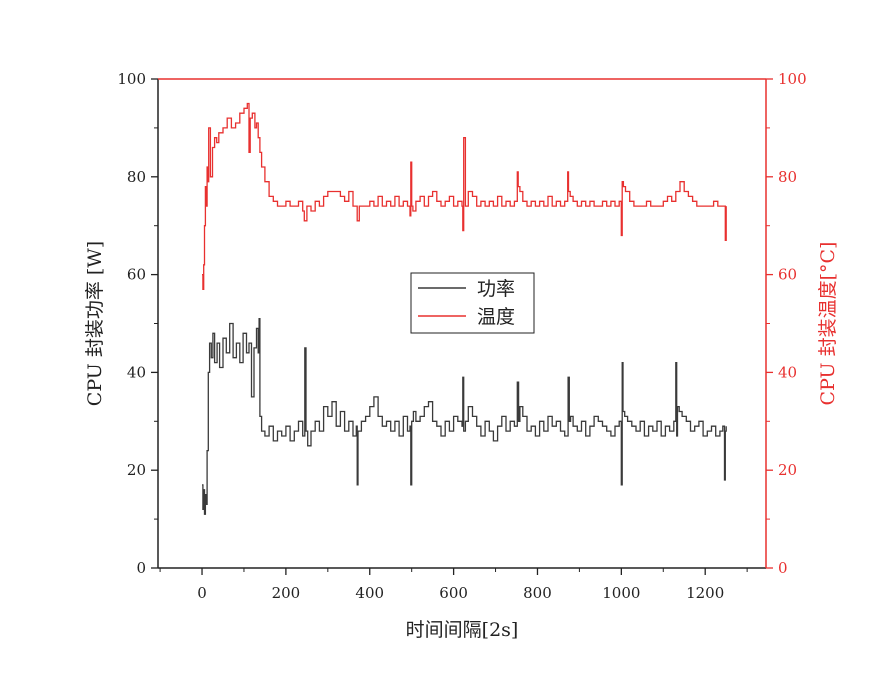 Image resolution: width=890 pixels, height=686 pixels. Describe the element at coordinates (453, 593) in the screenshot. I see `x-tick-label: 600` at that location.